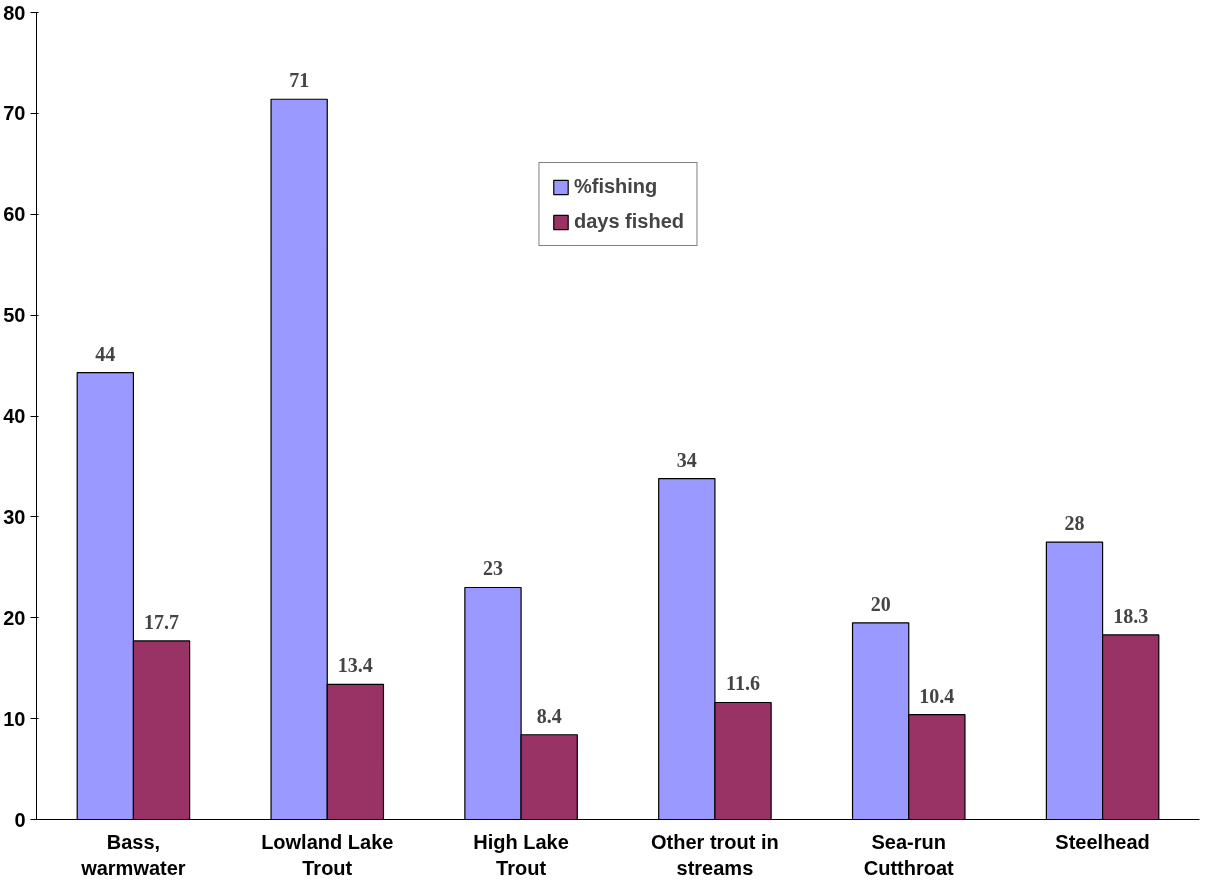  Describe the element at coordinates (492, 568) in the screenshot. I see `data-label: 23` at that location.